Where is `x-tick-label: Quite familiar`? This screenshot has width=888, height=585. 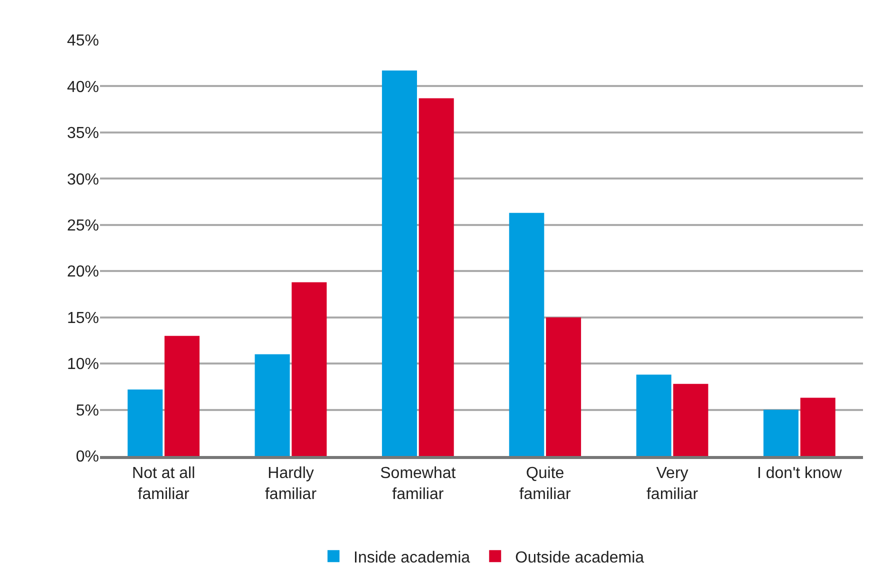
x-tick-label: Quite familiar is located at coordinates (545, 484).